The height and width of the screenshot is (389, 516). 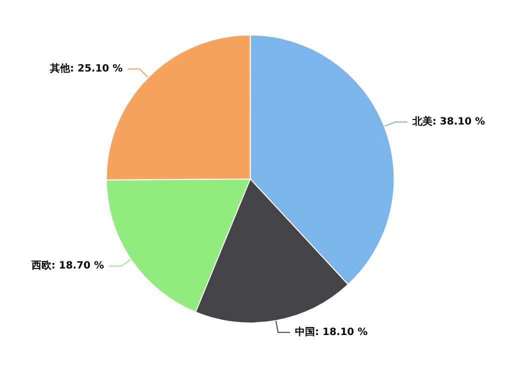 I want to click on slice-label: 其他: 25.10 %, so click(x=86, y=68).